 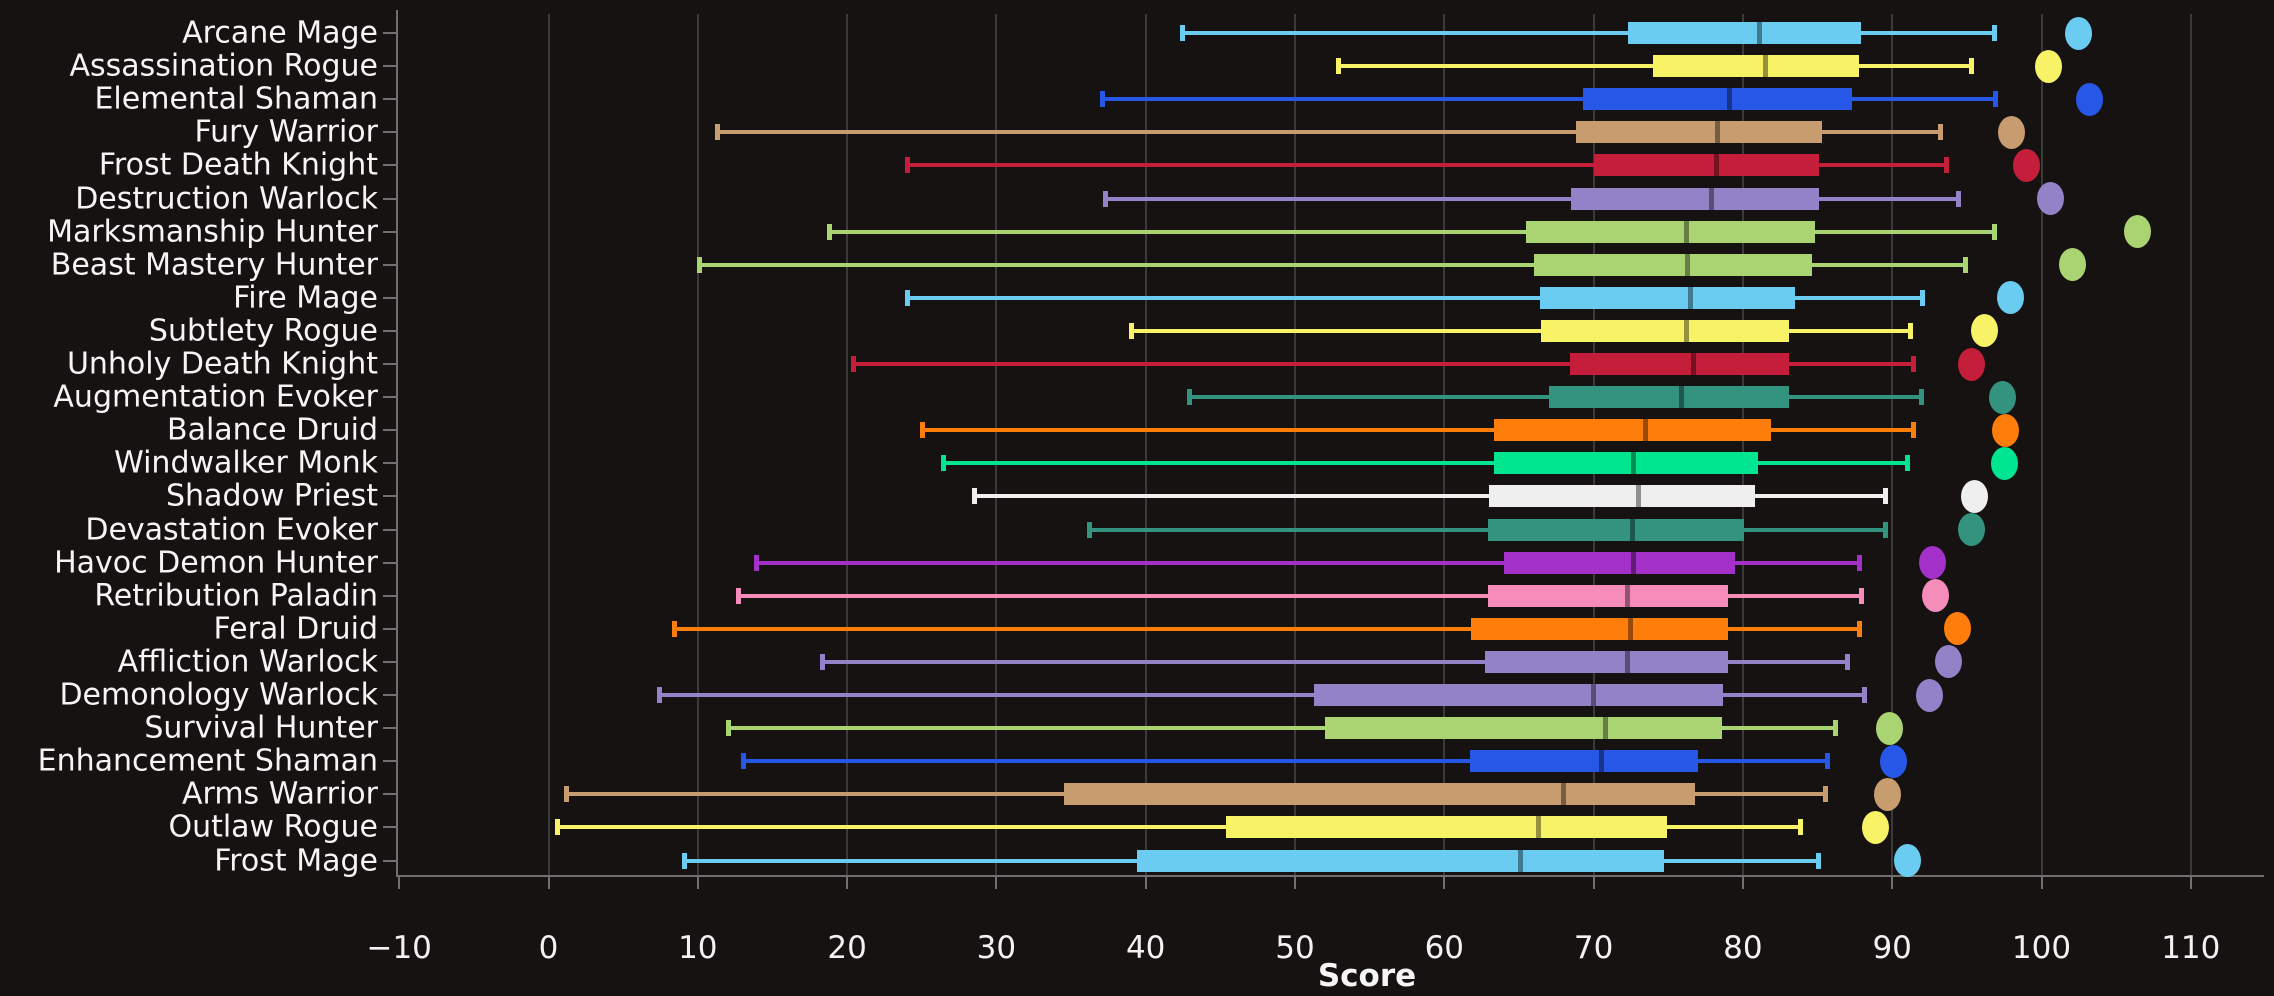 I want to click on category-label: Demonology Warlock, so click(x=218, y=695).